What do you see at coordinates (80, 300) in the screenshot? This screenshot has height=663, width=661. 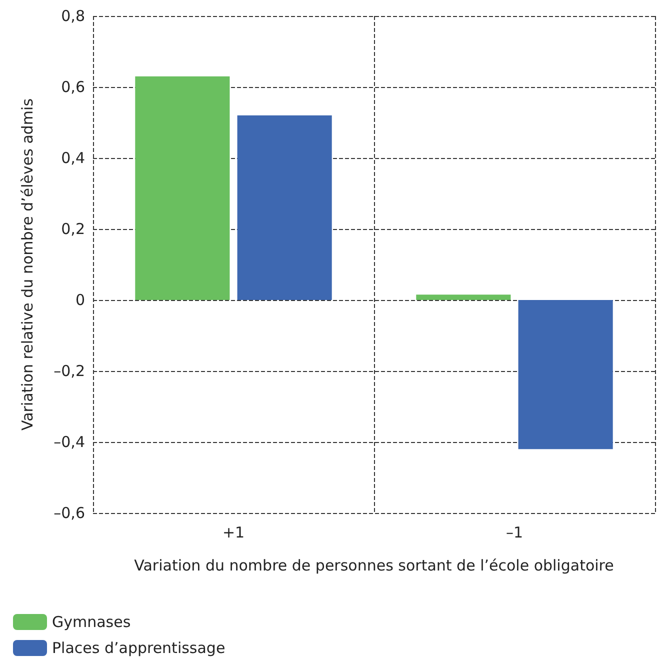 I see `y-tick-label: 0` at bounding box center [80, 300].